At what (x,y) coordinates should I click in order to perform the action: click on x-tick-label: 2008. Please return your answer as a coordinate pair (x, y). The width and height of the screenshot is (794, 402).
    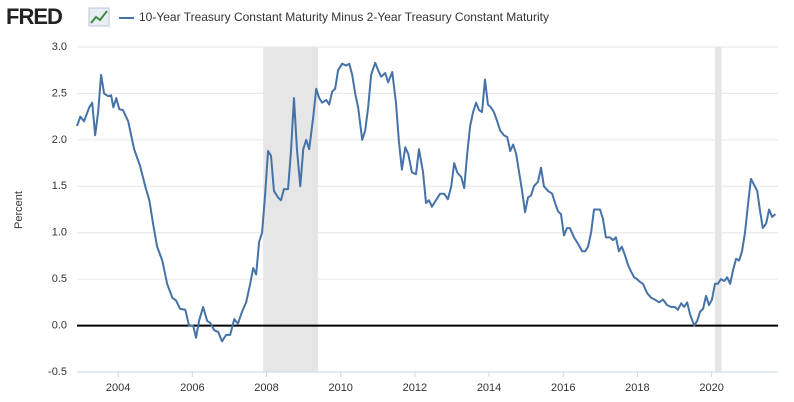
    Looking at the image, I should click on (266, 388).